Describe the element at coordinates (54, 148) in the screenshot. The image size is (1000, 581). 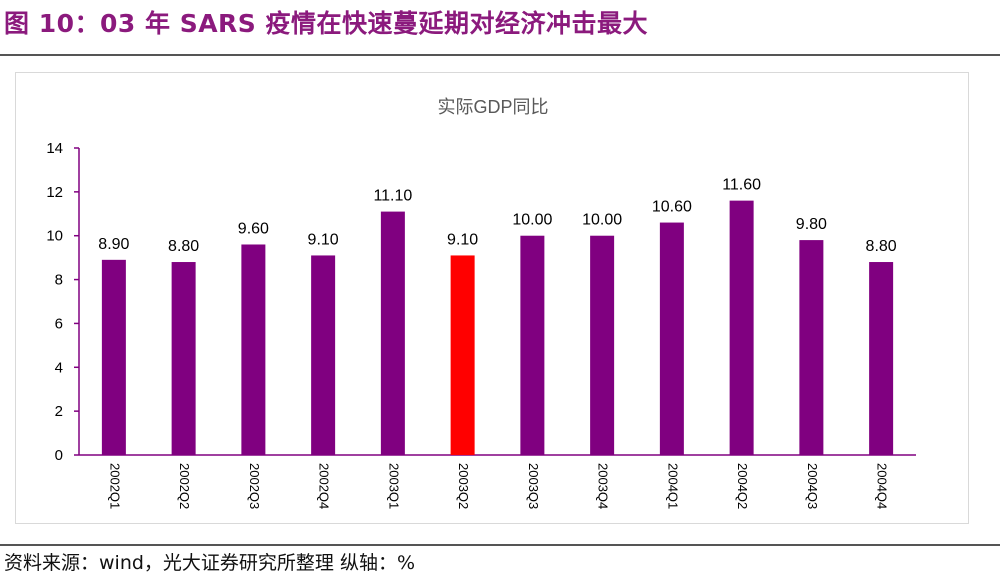
I see `y-tick-label: 14` at that location.